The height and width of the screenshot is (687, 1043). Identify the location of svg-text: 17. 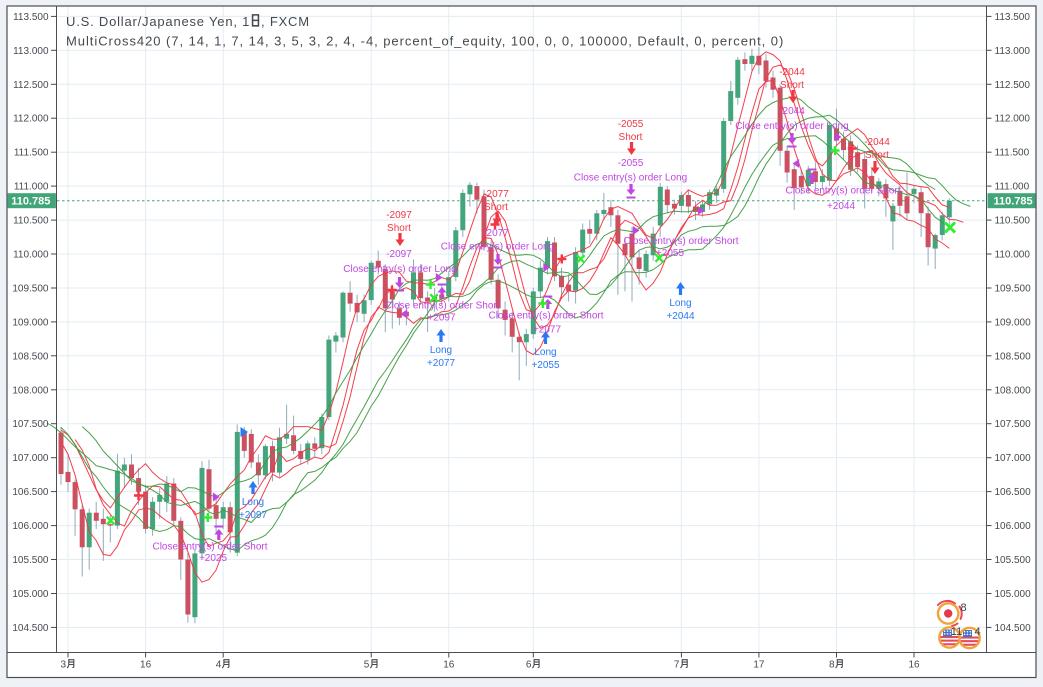
(759, 665).